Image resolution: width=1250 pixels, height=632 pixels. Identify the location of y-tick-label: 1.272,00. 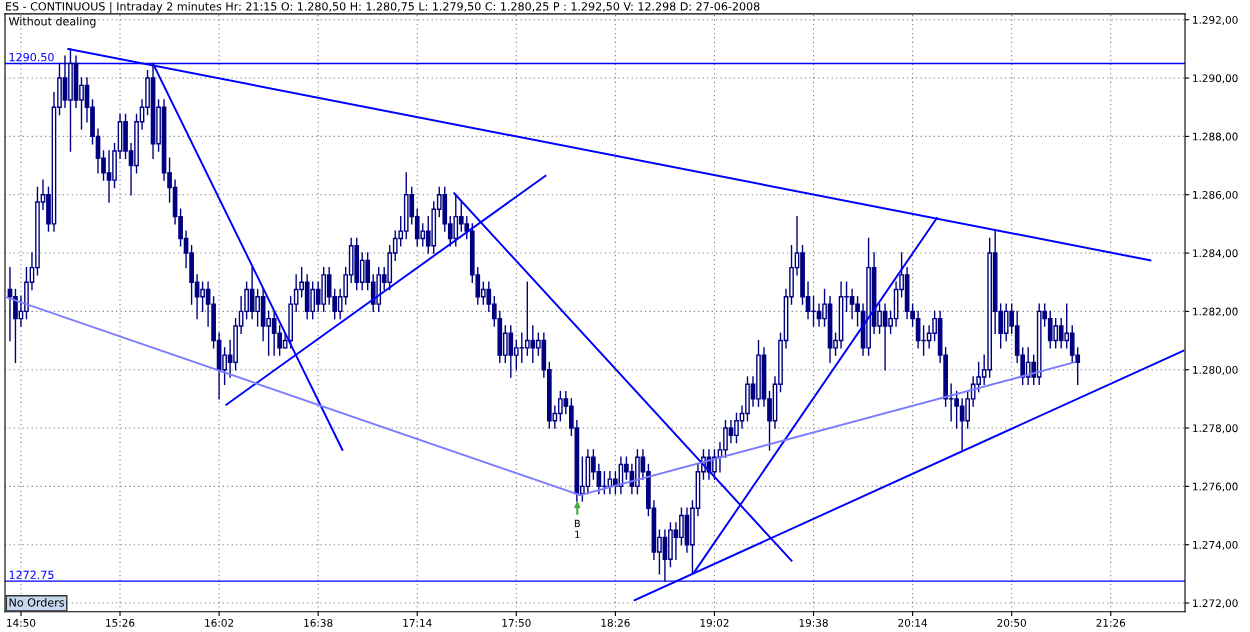
(1215, 604).